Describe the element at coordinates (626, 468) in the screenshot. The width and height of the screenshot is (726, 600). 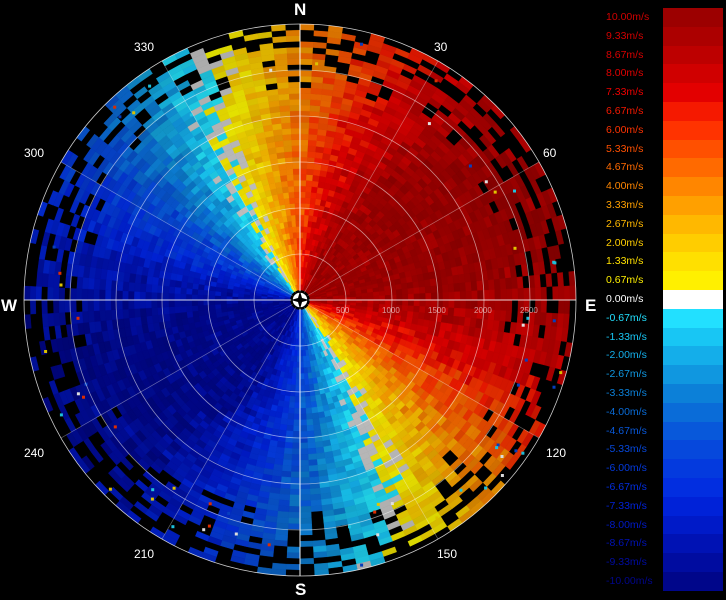
I see `legend-label: -6.00m/s` at that location.